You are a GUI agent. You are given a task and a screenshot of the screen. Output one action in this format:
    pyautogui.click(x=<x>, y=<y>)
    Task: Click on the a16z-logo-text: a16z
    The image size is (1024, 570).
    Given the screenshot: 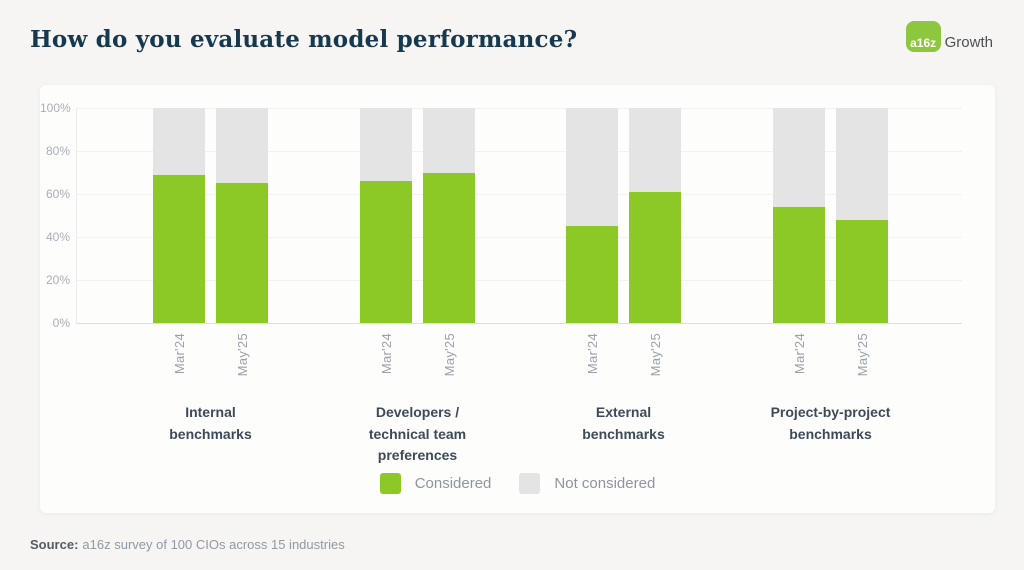 What is the action you would take?
    pyautogui.click(x=923, y=43)
    